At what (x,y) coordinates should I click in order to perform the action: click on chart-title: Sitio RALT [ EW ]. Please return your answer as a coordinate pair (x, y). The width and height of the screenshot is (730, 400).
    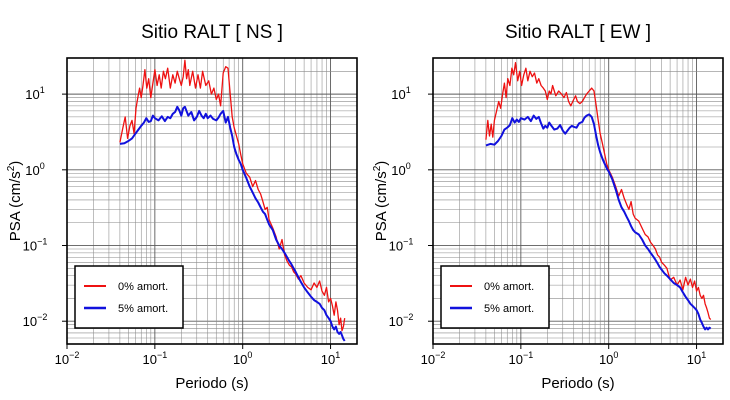
    Looking at the image, I should click on (578, 32).